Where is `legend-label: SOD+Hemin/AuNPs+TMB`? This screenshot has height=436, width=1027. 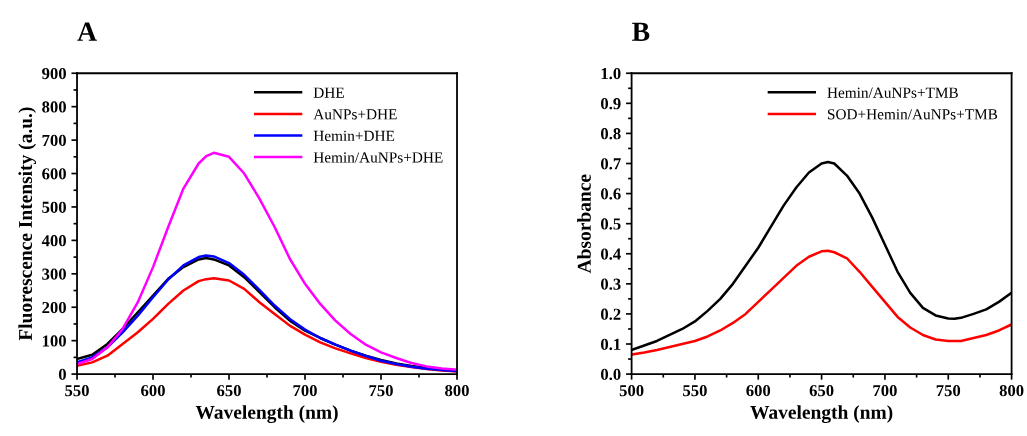
legend-label: SOD+Hemin/AuNPs+TMB is located at coordinates (912, 114).